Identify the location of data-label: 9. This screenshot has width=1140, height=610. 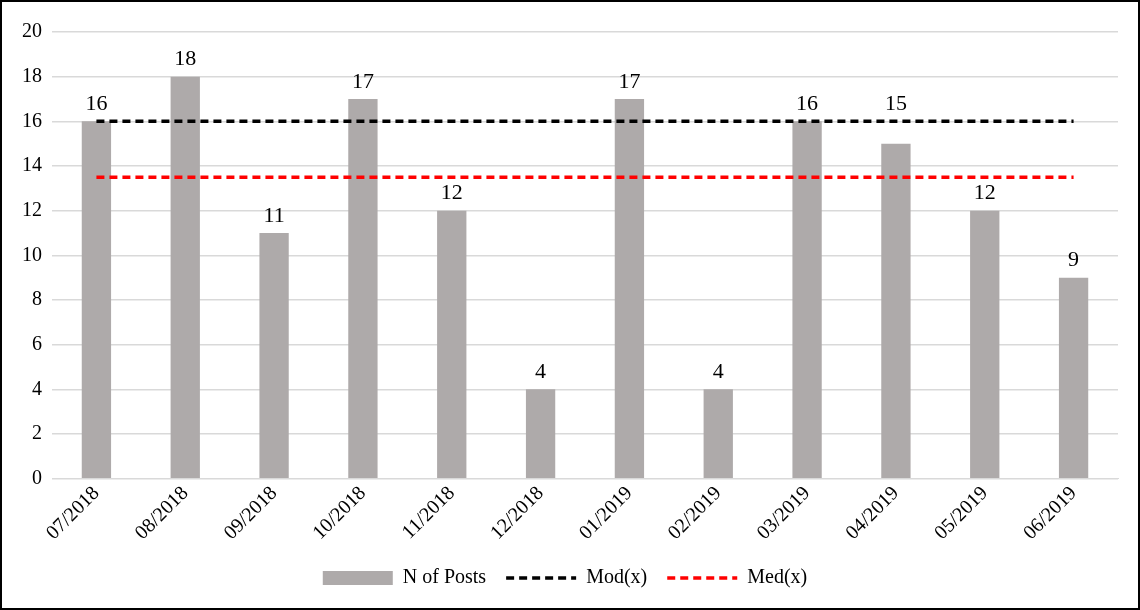
(1074, 259).